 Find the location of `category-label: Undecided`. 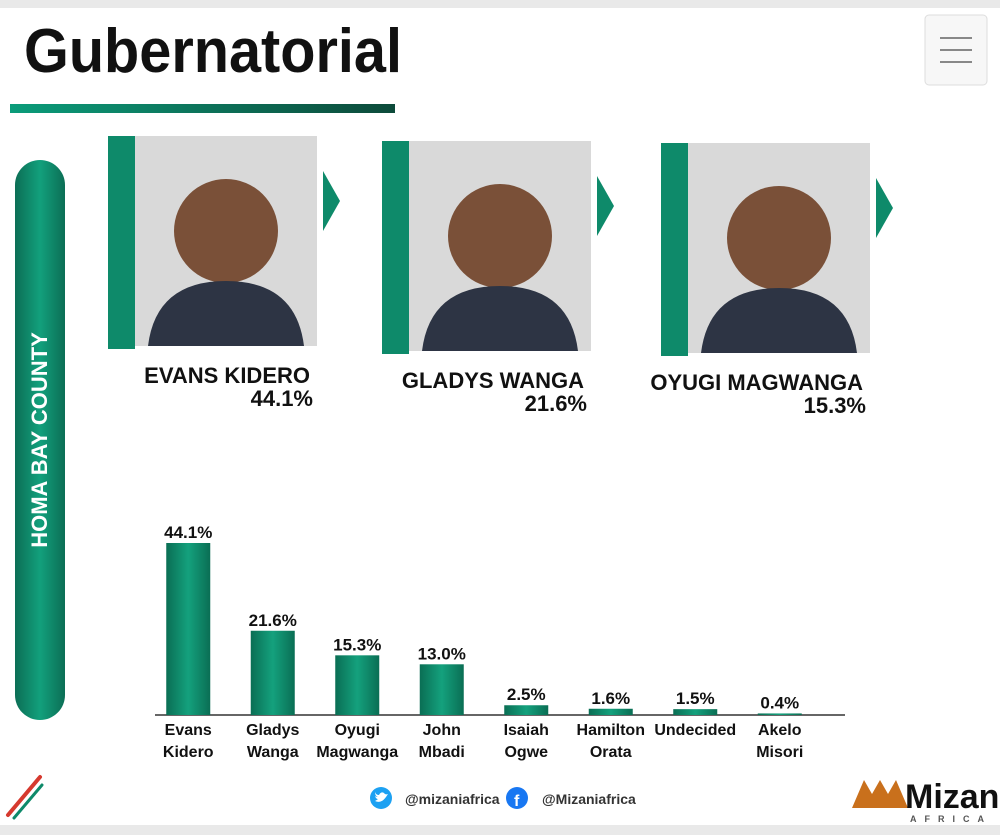

category-label: Undecided is located at coordinates (695, 730).